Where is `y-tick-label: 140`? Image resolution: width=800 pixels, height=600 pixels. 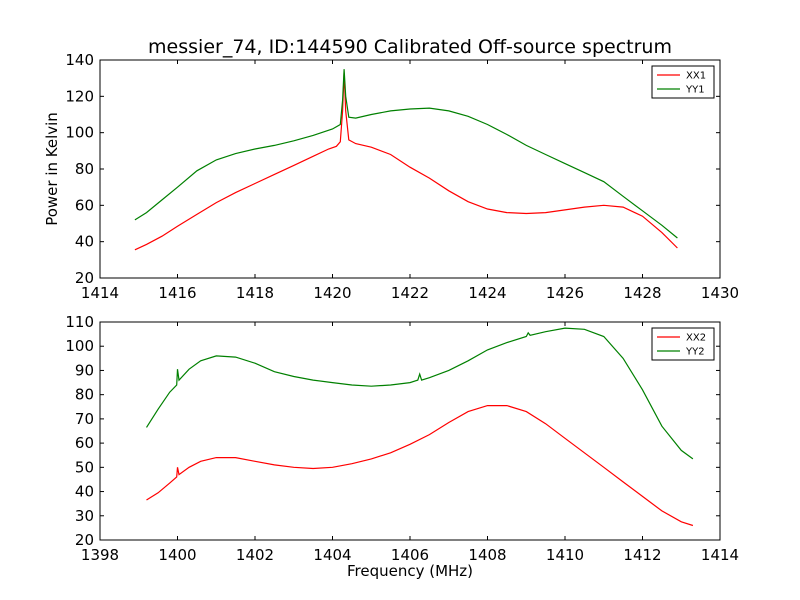 y-tick-label: 140 is located at coordinates (79, 60).